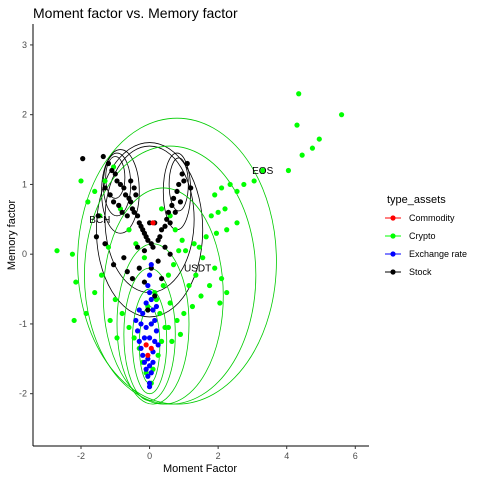 The width and height of the screenshot is (480, 480). What do you see at coordinates (432, 218) in the screenshot?
I see `legend-label: Commodity` at bounding box center [432, 218].